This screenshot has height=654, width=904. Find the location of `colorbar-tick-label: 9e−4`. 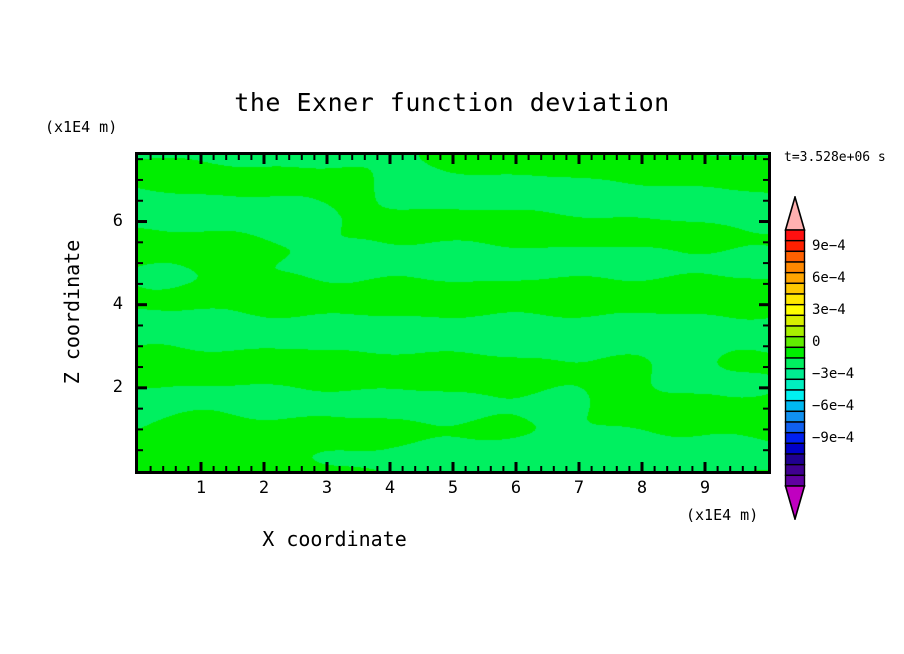

colorbar-tick-label: 9e−4 is located at coordinates (829, 246).